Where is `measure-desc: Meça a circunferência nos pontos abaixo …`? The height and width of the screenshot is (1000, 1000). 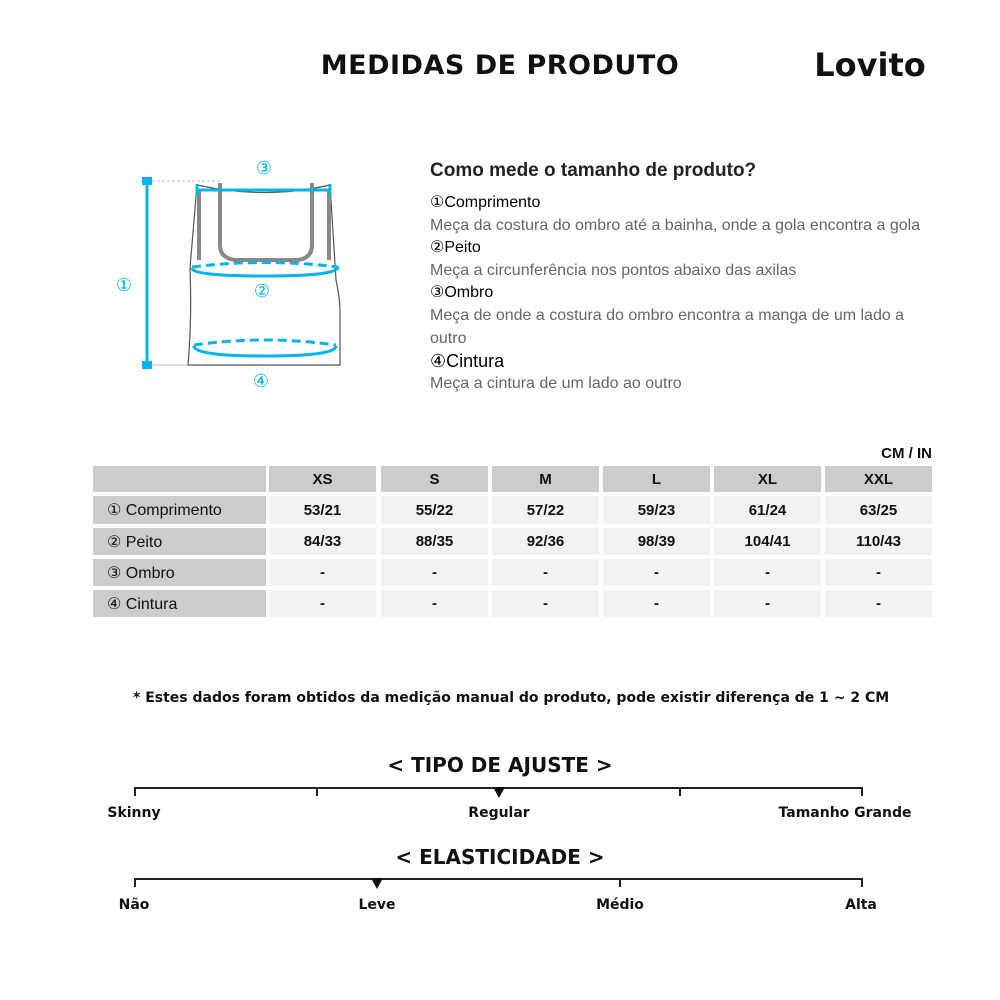 measure-desc: Meça a circunferência nos pontos abaixo … is located at coordinates (613, 270).